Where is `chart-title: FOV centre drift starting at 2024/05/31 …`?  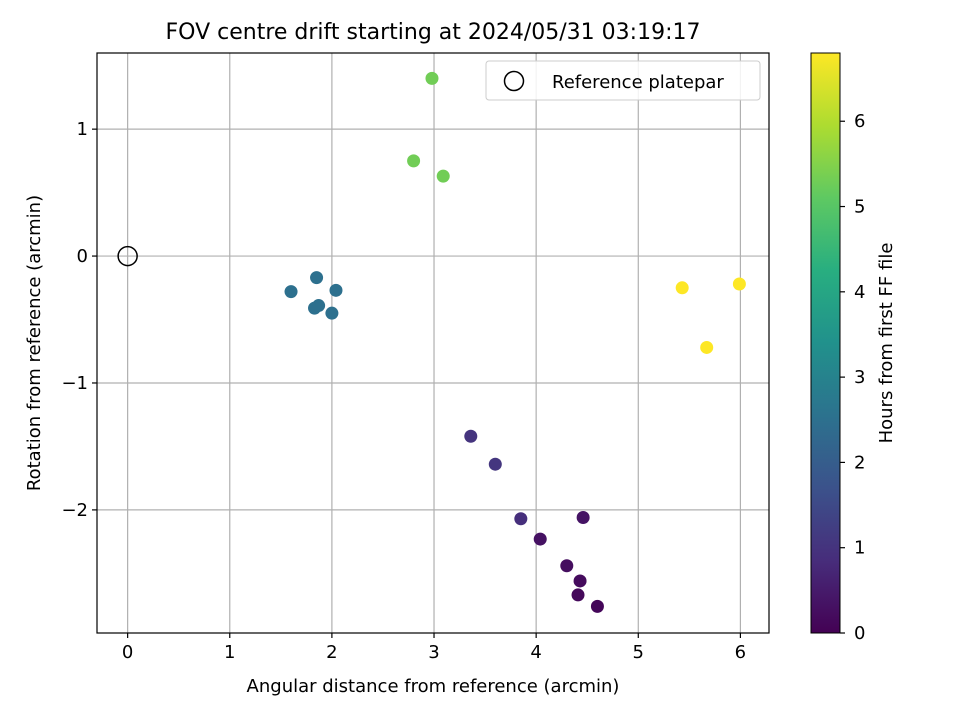 chart-title: FOV centre drift starting at 2024/05/31 … is located at coordinates (433, 32).